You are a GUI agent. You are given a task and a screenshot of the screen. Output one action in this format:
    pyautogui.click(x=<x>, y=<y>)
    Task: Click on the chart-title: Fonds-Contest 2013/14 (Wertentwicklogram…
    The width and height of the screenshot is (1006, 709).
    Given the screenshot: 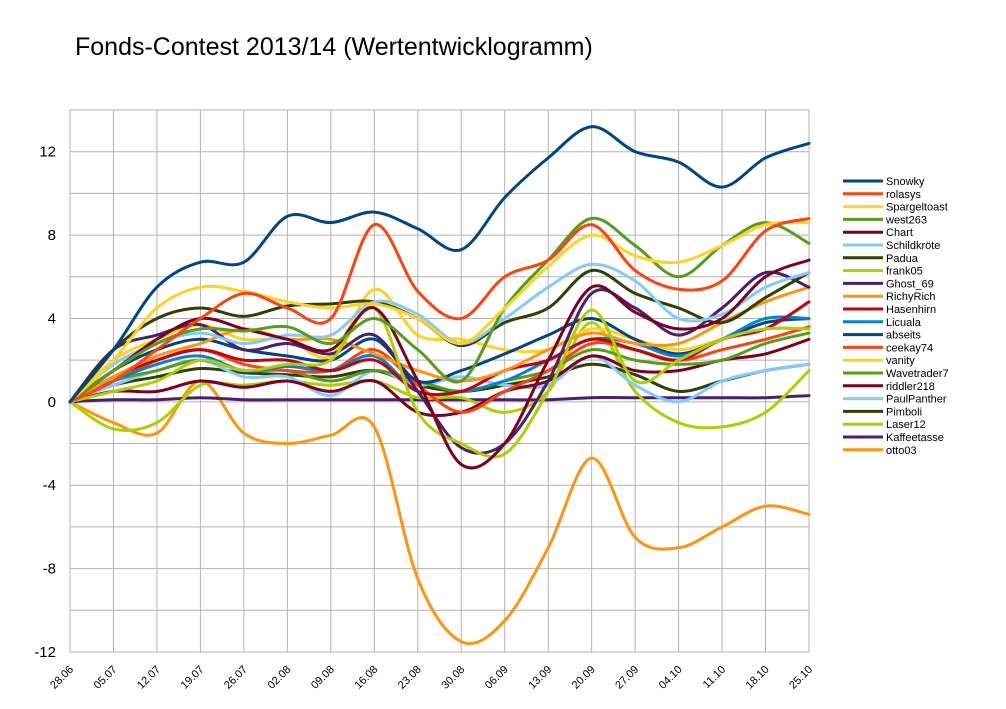 What is the action you would take?
    pyautogui.click(x=334, y=47)
    